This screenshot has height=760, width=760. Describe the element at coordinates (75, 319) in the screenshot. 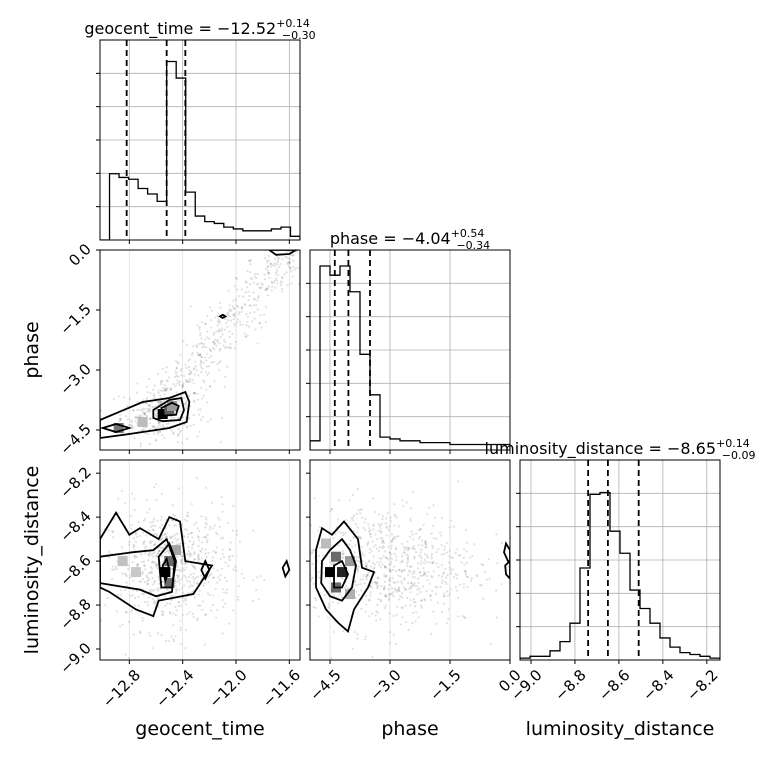

I see `ytick-label-phase-2: −1.5` at that location.